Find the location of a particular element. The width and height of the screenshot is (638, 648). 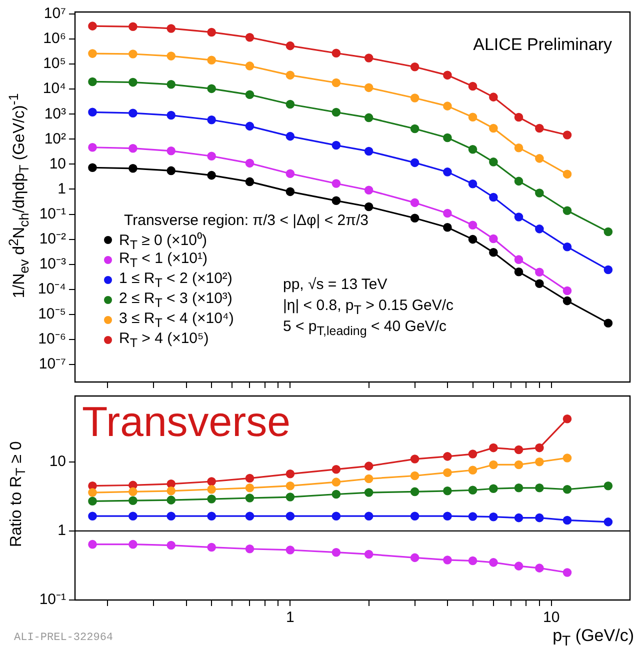

y-tick-label: 10⁷ is located at coordinates (55, 13).